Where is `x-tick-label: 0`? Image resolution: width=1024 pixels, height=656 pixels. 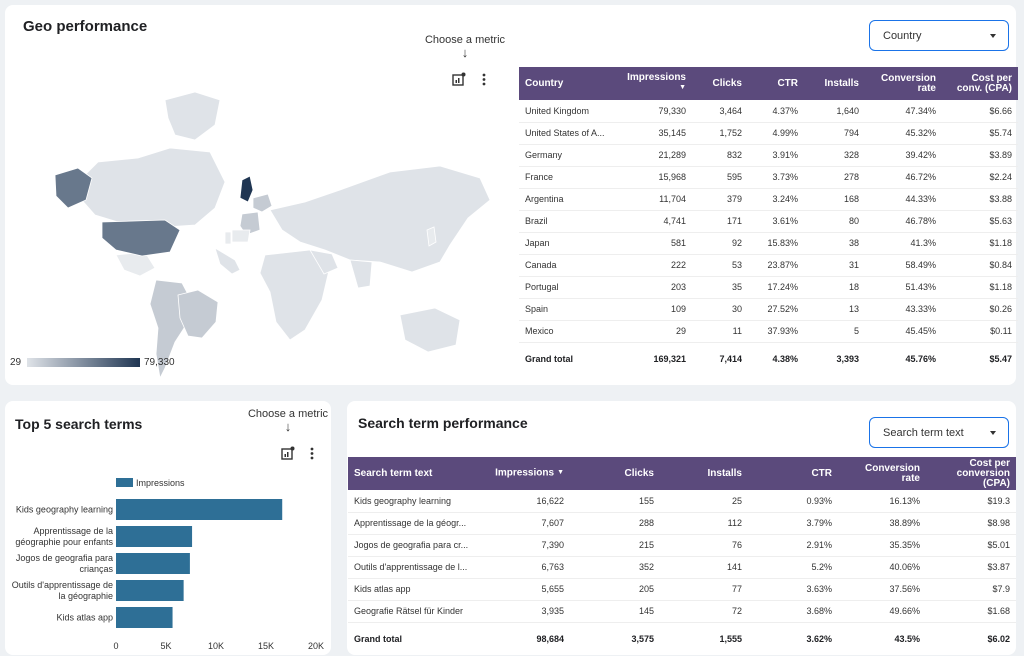 x-tick-label: 0 is located at coordinates (115, 646).